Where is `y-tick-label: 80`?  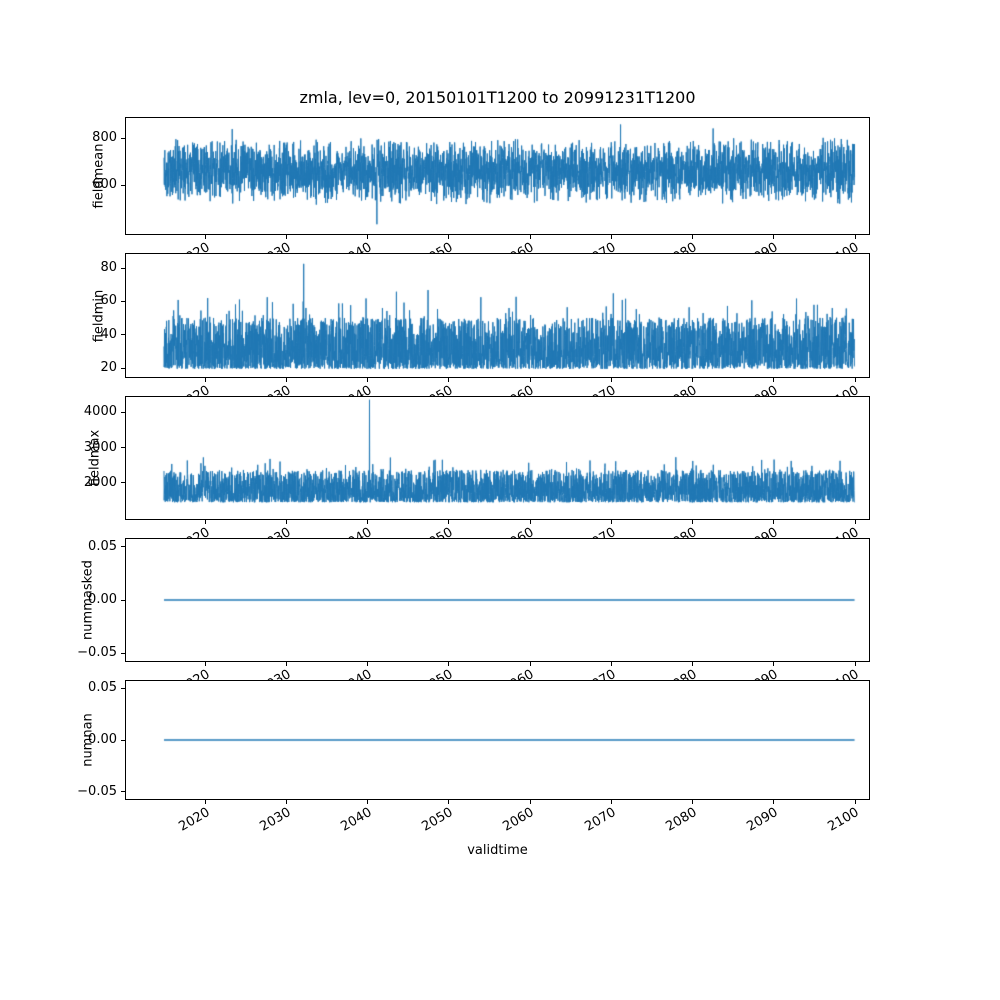 y-tick-label: 80 is located at coordinates (108, 267).